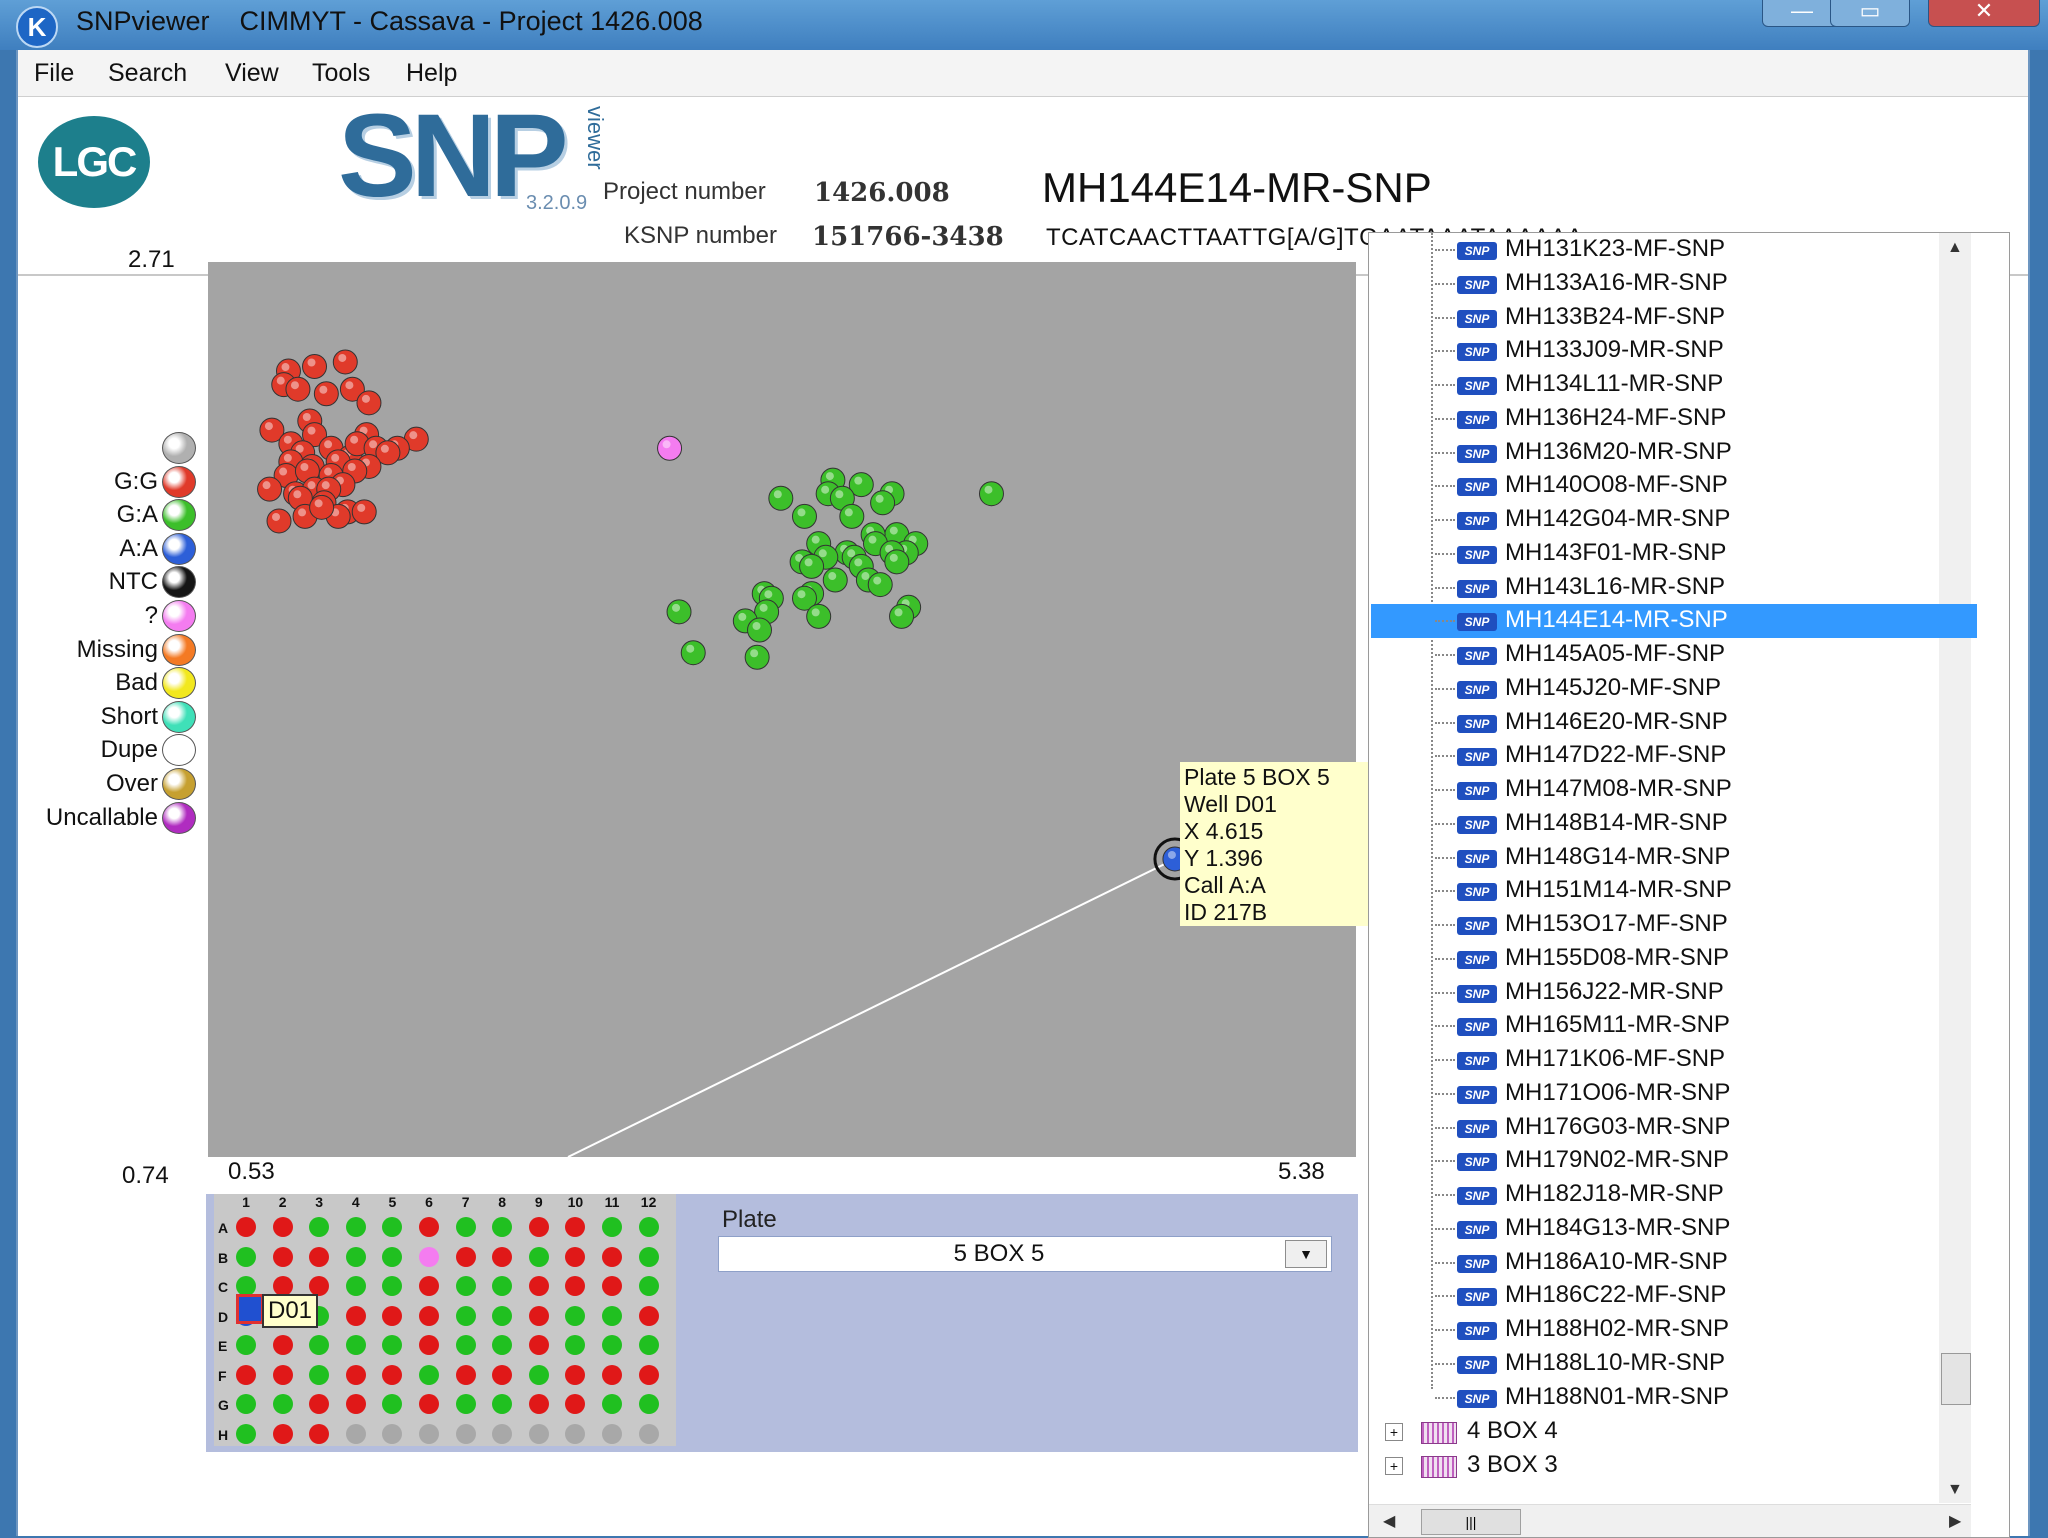  I want to click on tree-item-snp: SNP MH147D22-MF-SNP, so click(1687, 756).